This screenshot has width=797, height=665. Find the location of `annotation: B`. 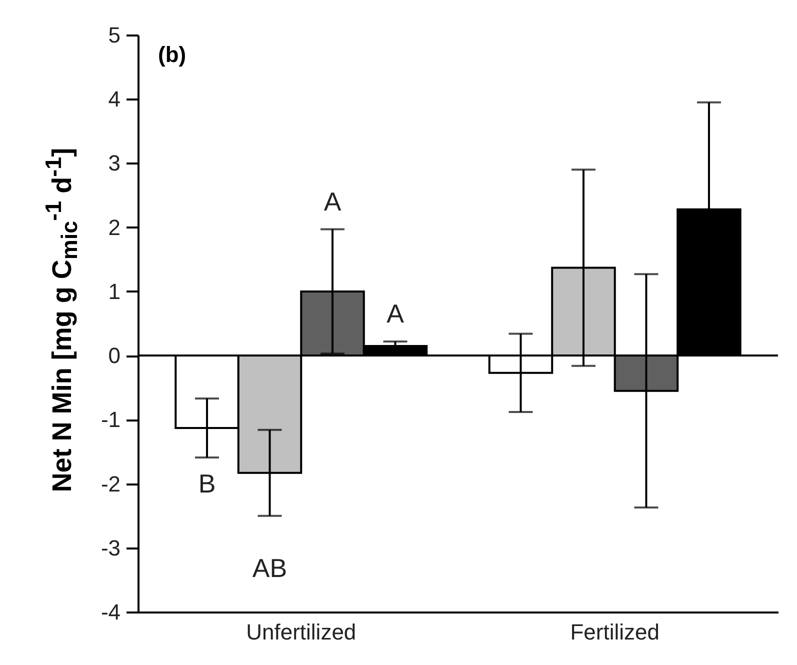

annotation: B is located at coordinates (207, 483).